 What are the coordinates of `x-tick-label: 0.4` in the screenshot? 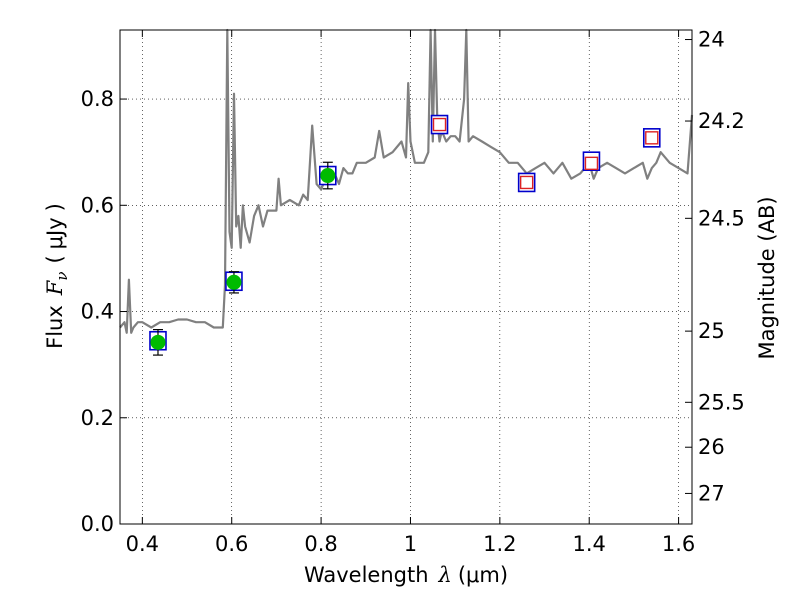 It's located at (142, 544).